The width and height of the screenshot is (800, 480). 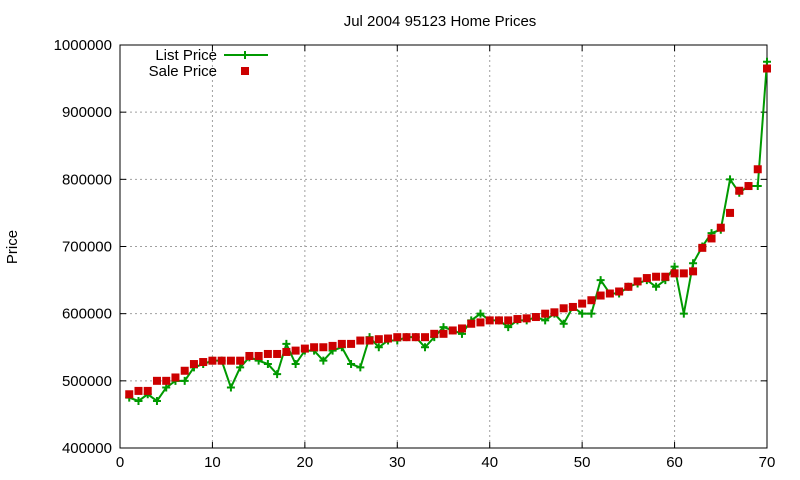 What do you see at coordinates (183, 71) in the screenshot?
I see `legend-label-sale-price: Sale Price` at bounding box center [183, 71].